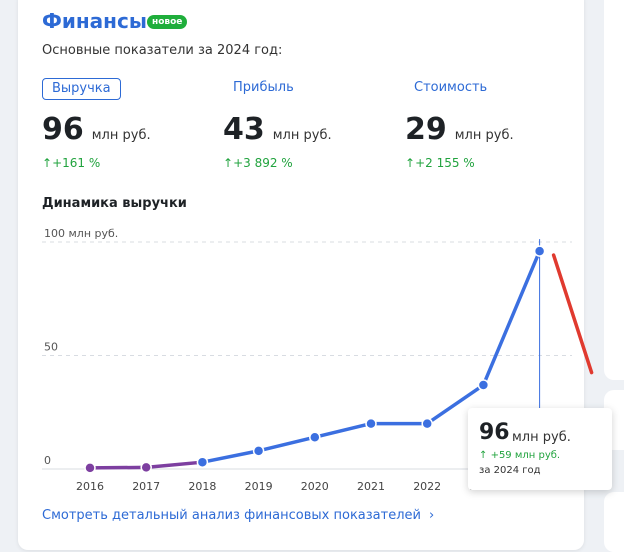 This screenshot has width=624, height=552. What do you see at coordinates (510, 470) in the screenshot?
I see `tooltip-period: за 2024 год` at bounding box center [510, 470].